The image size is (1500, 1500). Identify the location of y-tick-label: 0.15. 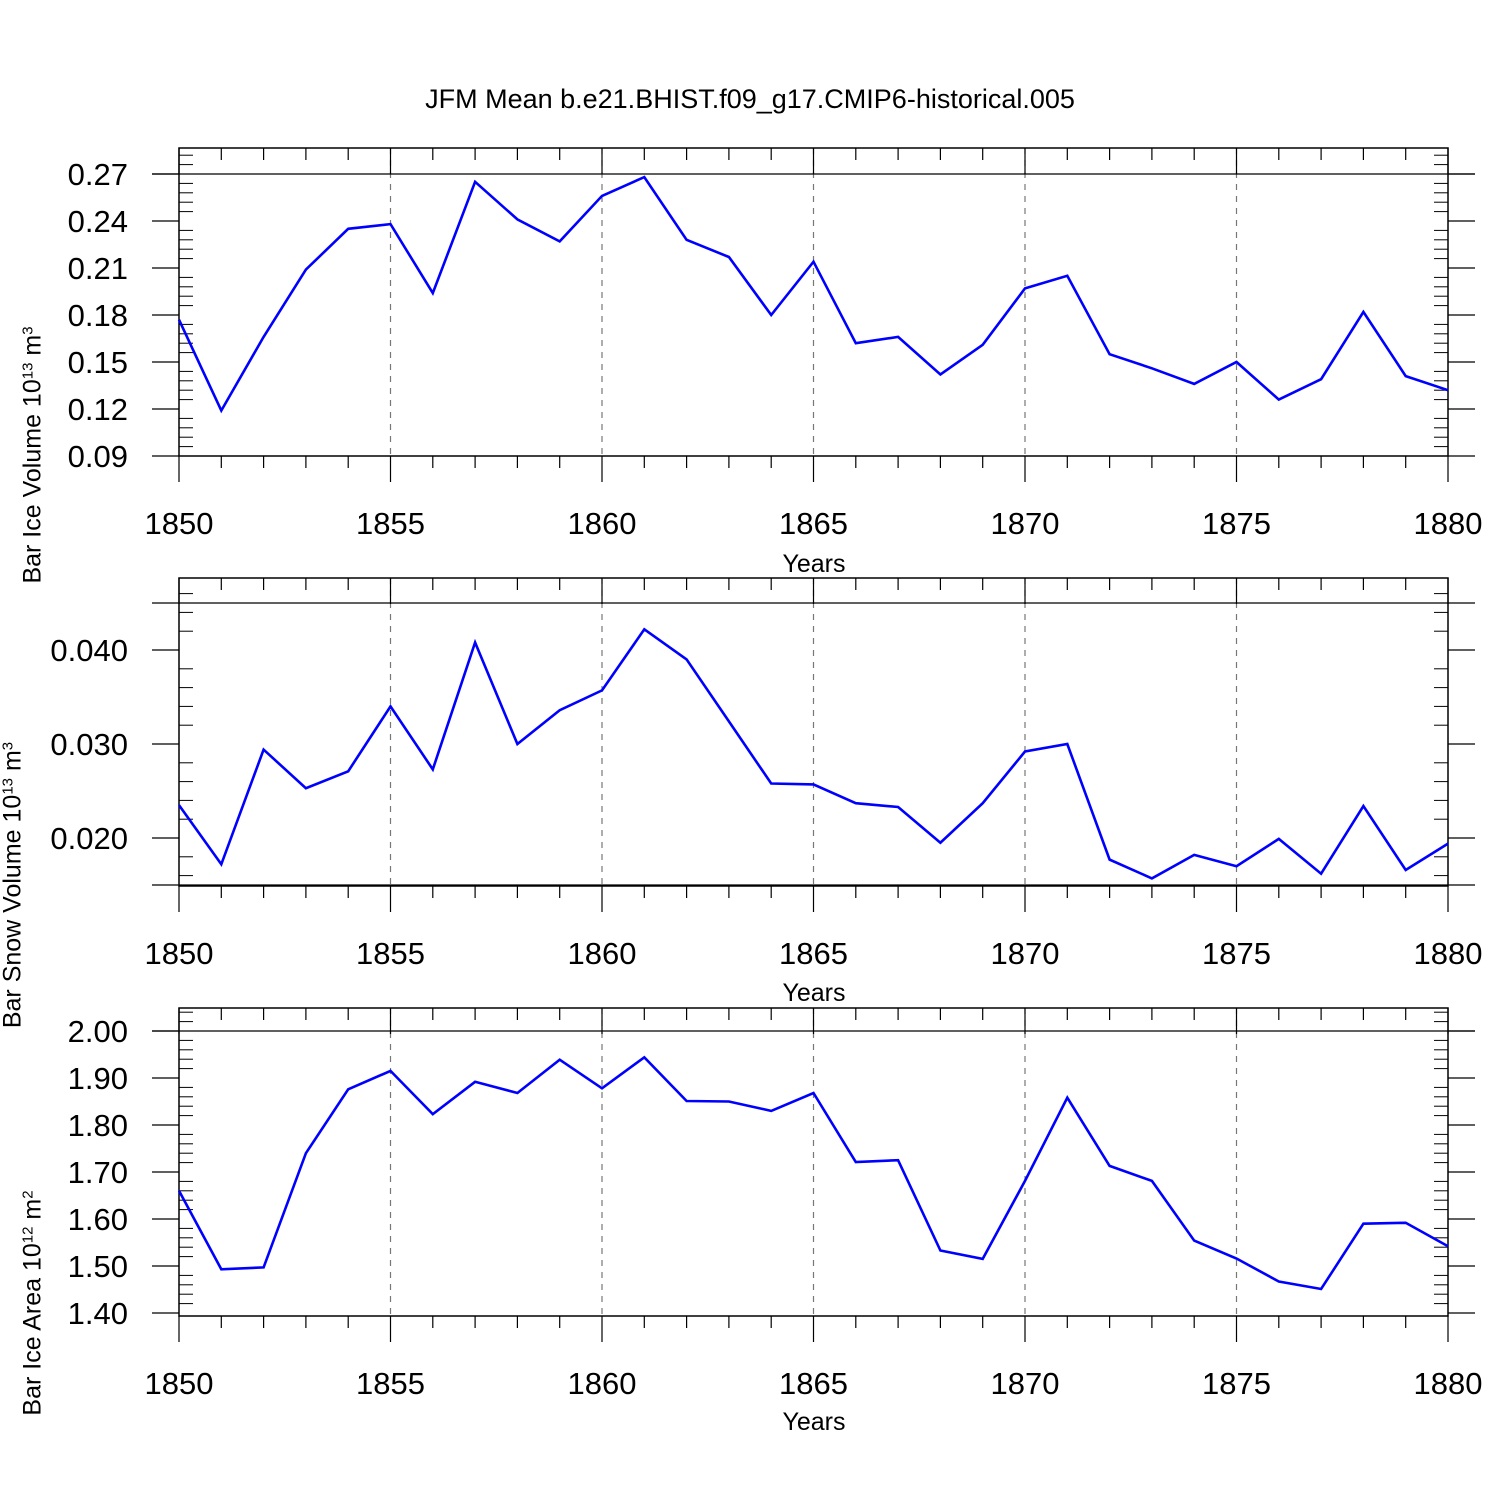
(98, 362).